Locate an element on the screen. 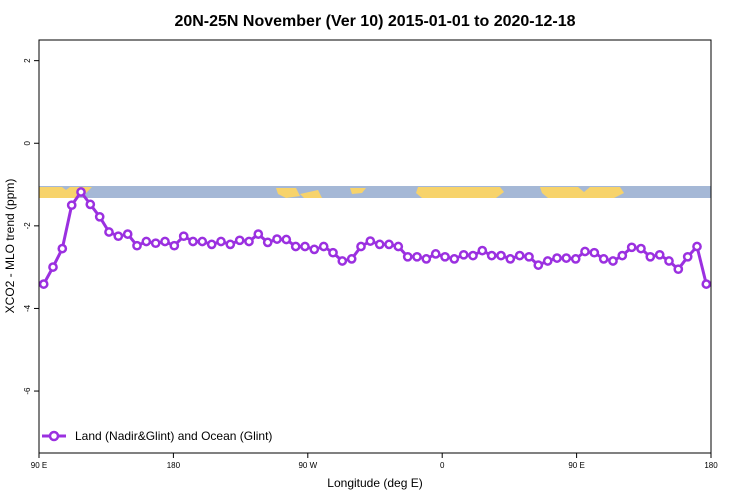 The height and width of the screenshot is (500, 750). y-axis-ticks: 2 0 -2 -4 -6 is located at coordinates (31, 226).